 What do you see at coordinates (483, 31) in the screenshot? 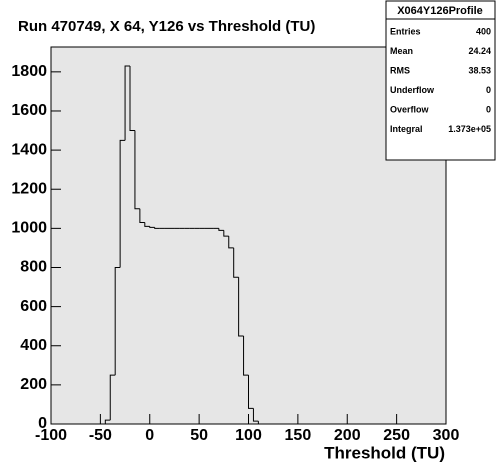
I see `stats-value: 400` at bounding box center [483, 31].